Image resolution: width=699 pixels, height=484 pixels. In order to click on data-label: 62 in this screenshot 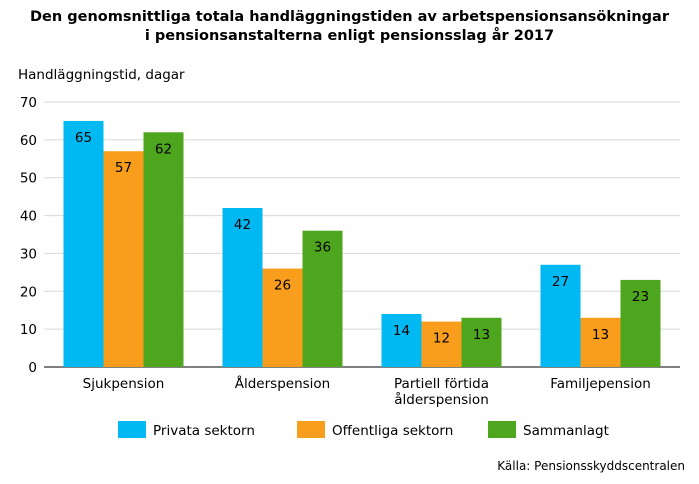, I will do `click(163, 149)`.